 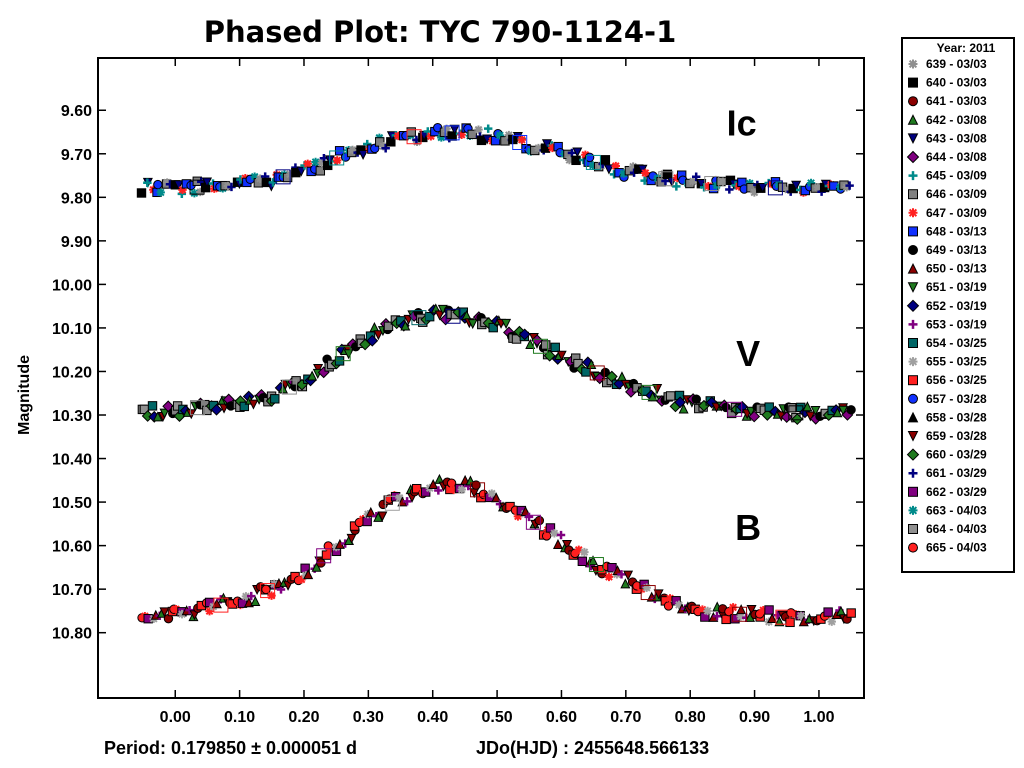 I want to click on legend-label: 665 - 04/03, so click(x=956, y=548).